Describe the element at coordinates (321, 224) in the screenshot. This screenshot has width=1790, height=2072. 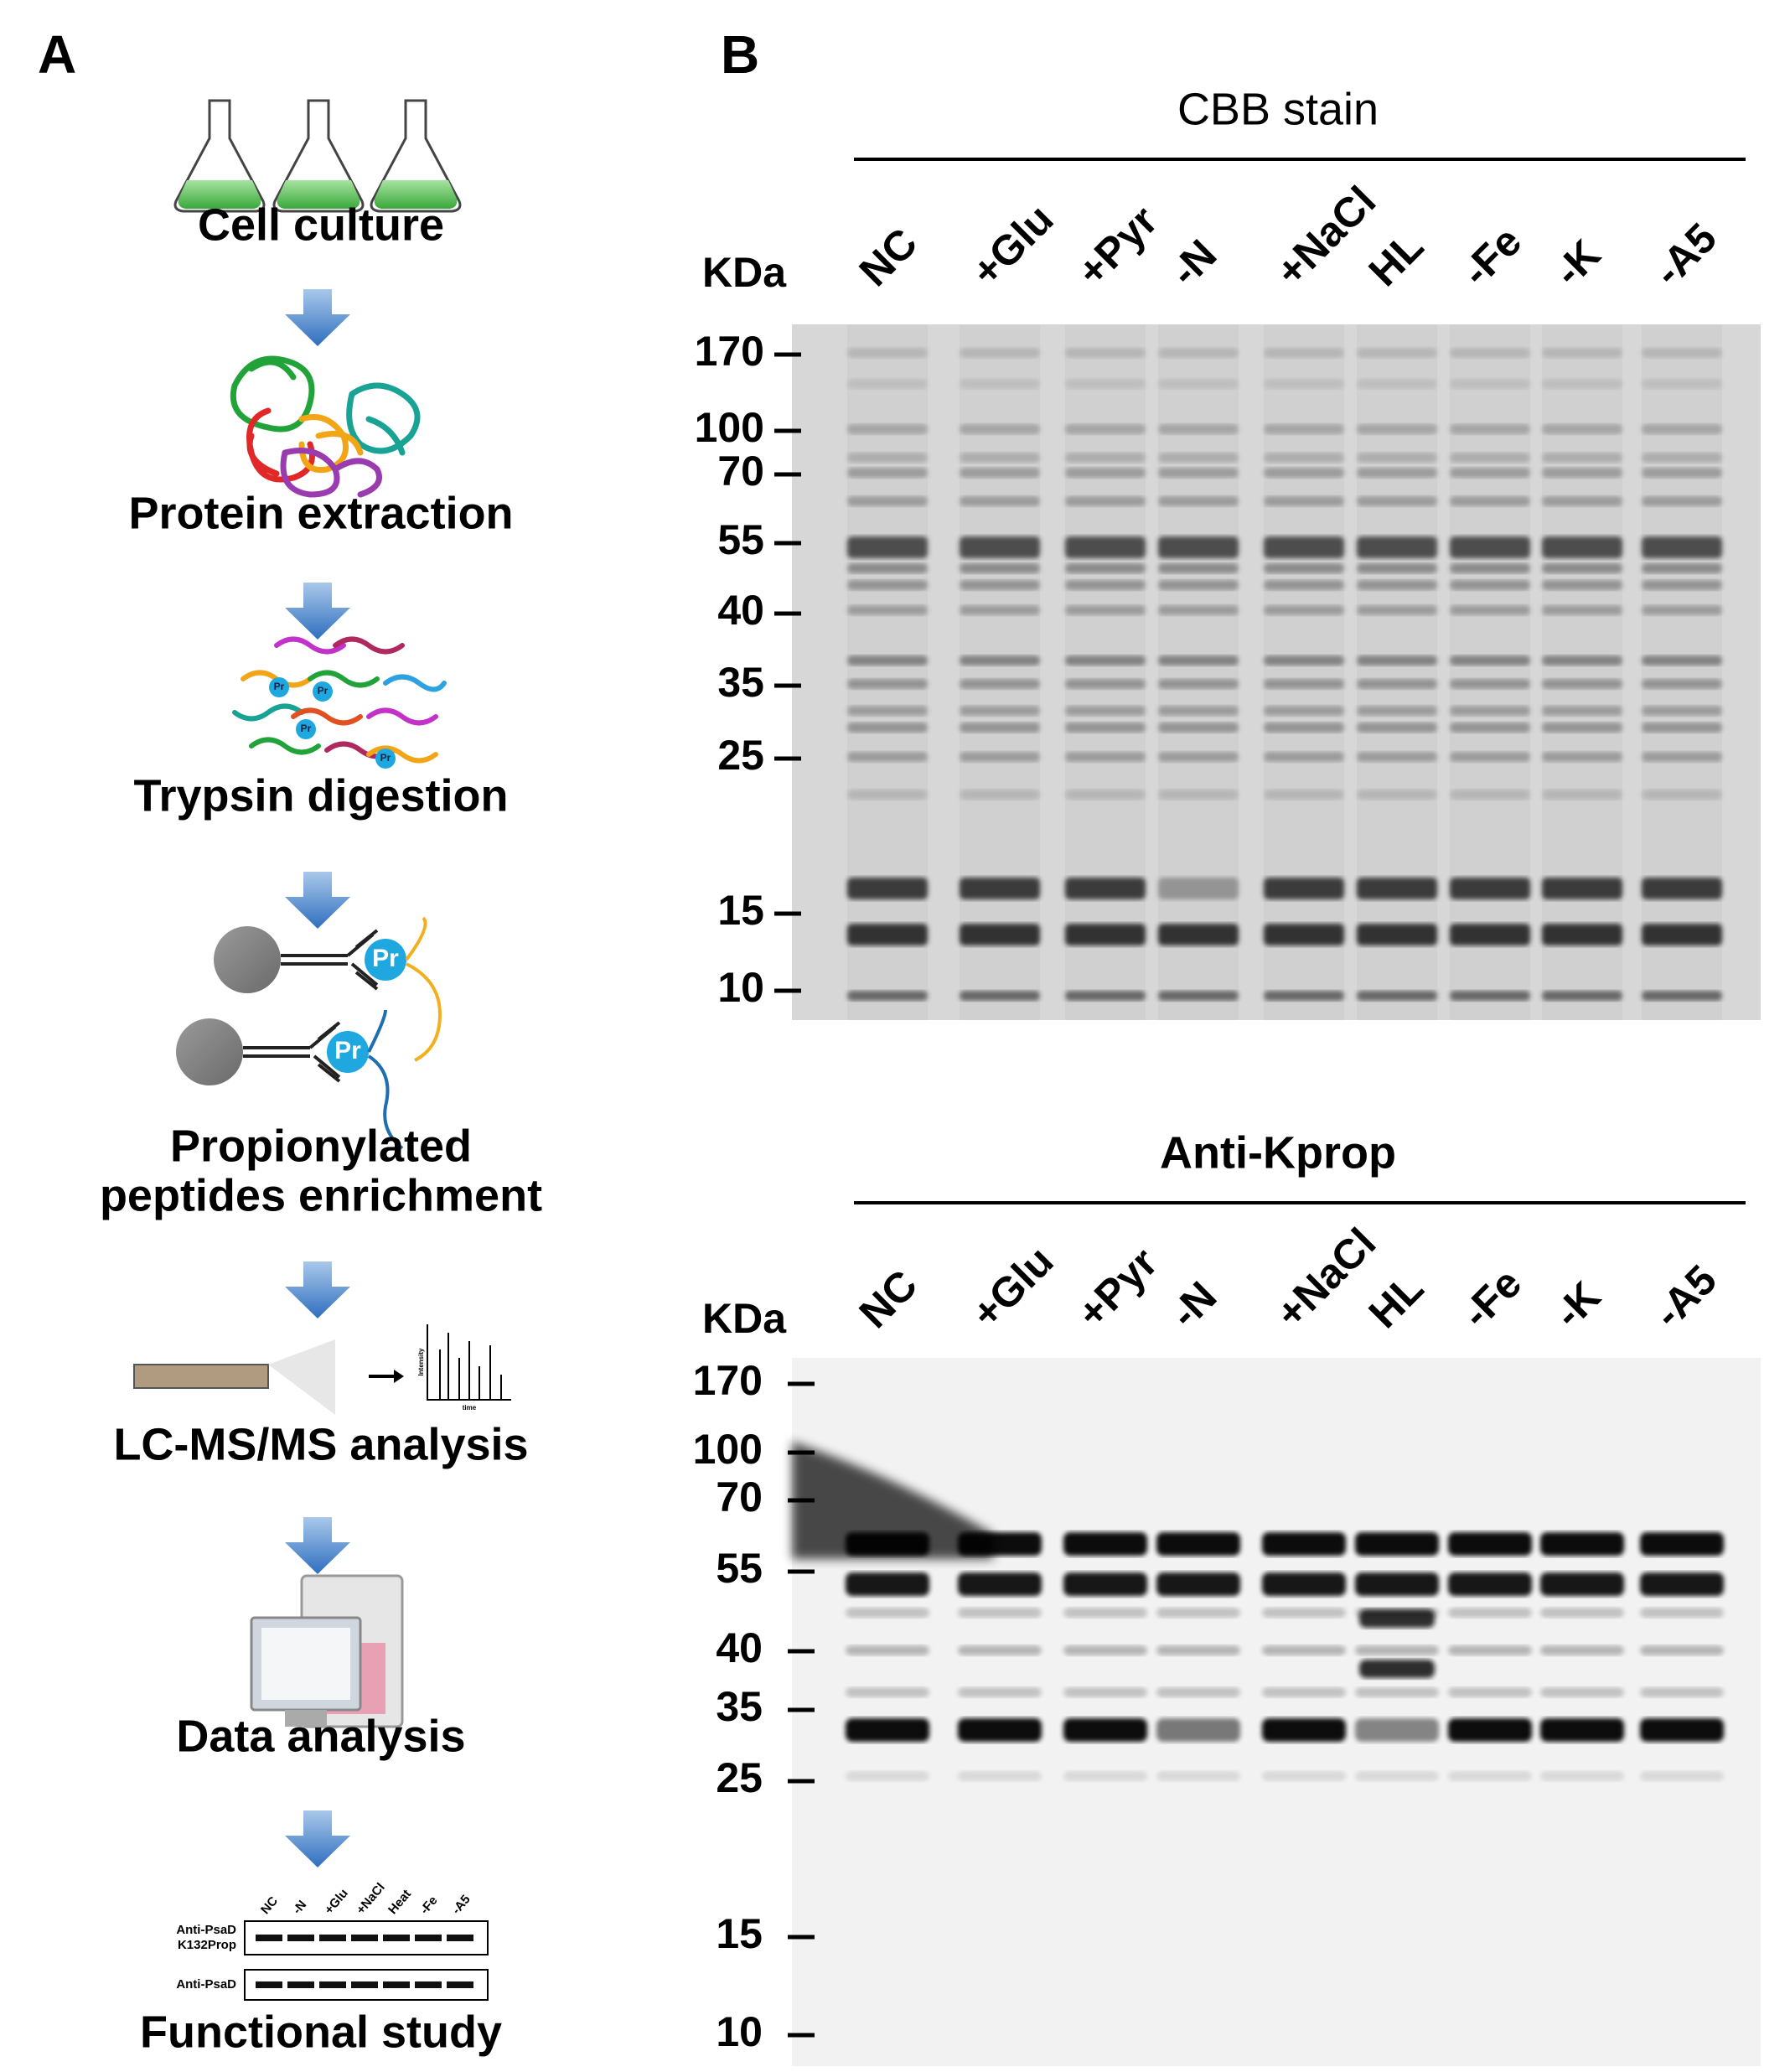
I see `step-label: Cell culture` at that location.